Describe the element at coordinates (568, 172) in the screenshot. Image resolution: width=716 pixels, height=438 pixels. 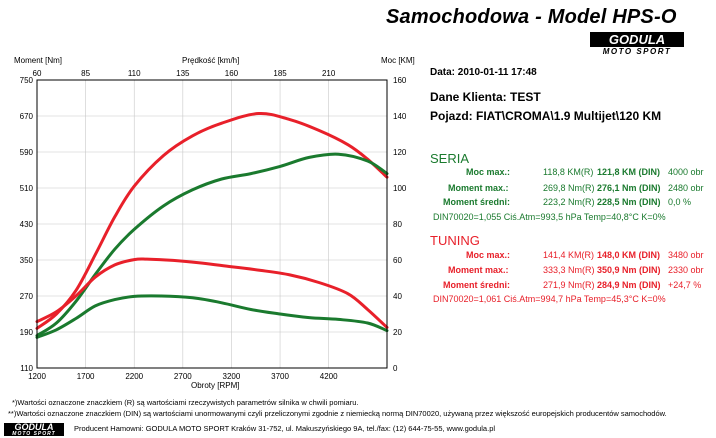
I see `seria-row-r: 118,8 KM(R)` at that location.